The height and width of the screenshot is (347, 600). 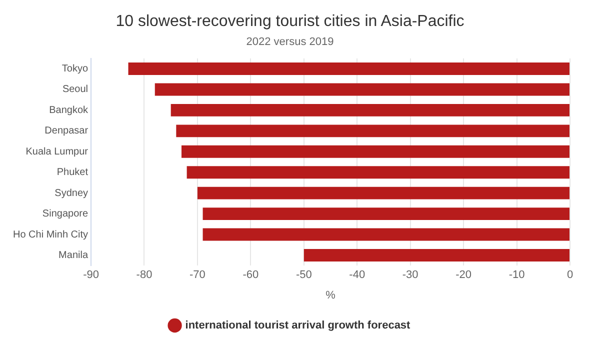 What do you see at coordinates (290, 21) in the screenshot?
I see `chart-title: 10 slowest-recovering tourist cities in Asia-Pacific` at bounding box center [290, 21].